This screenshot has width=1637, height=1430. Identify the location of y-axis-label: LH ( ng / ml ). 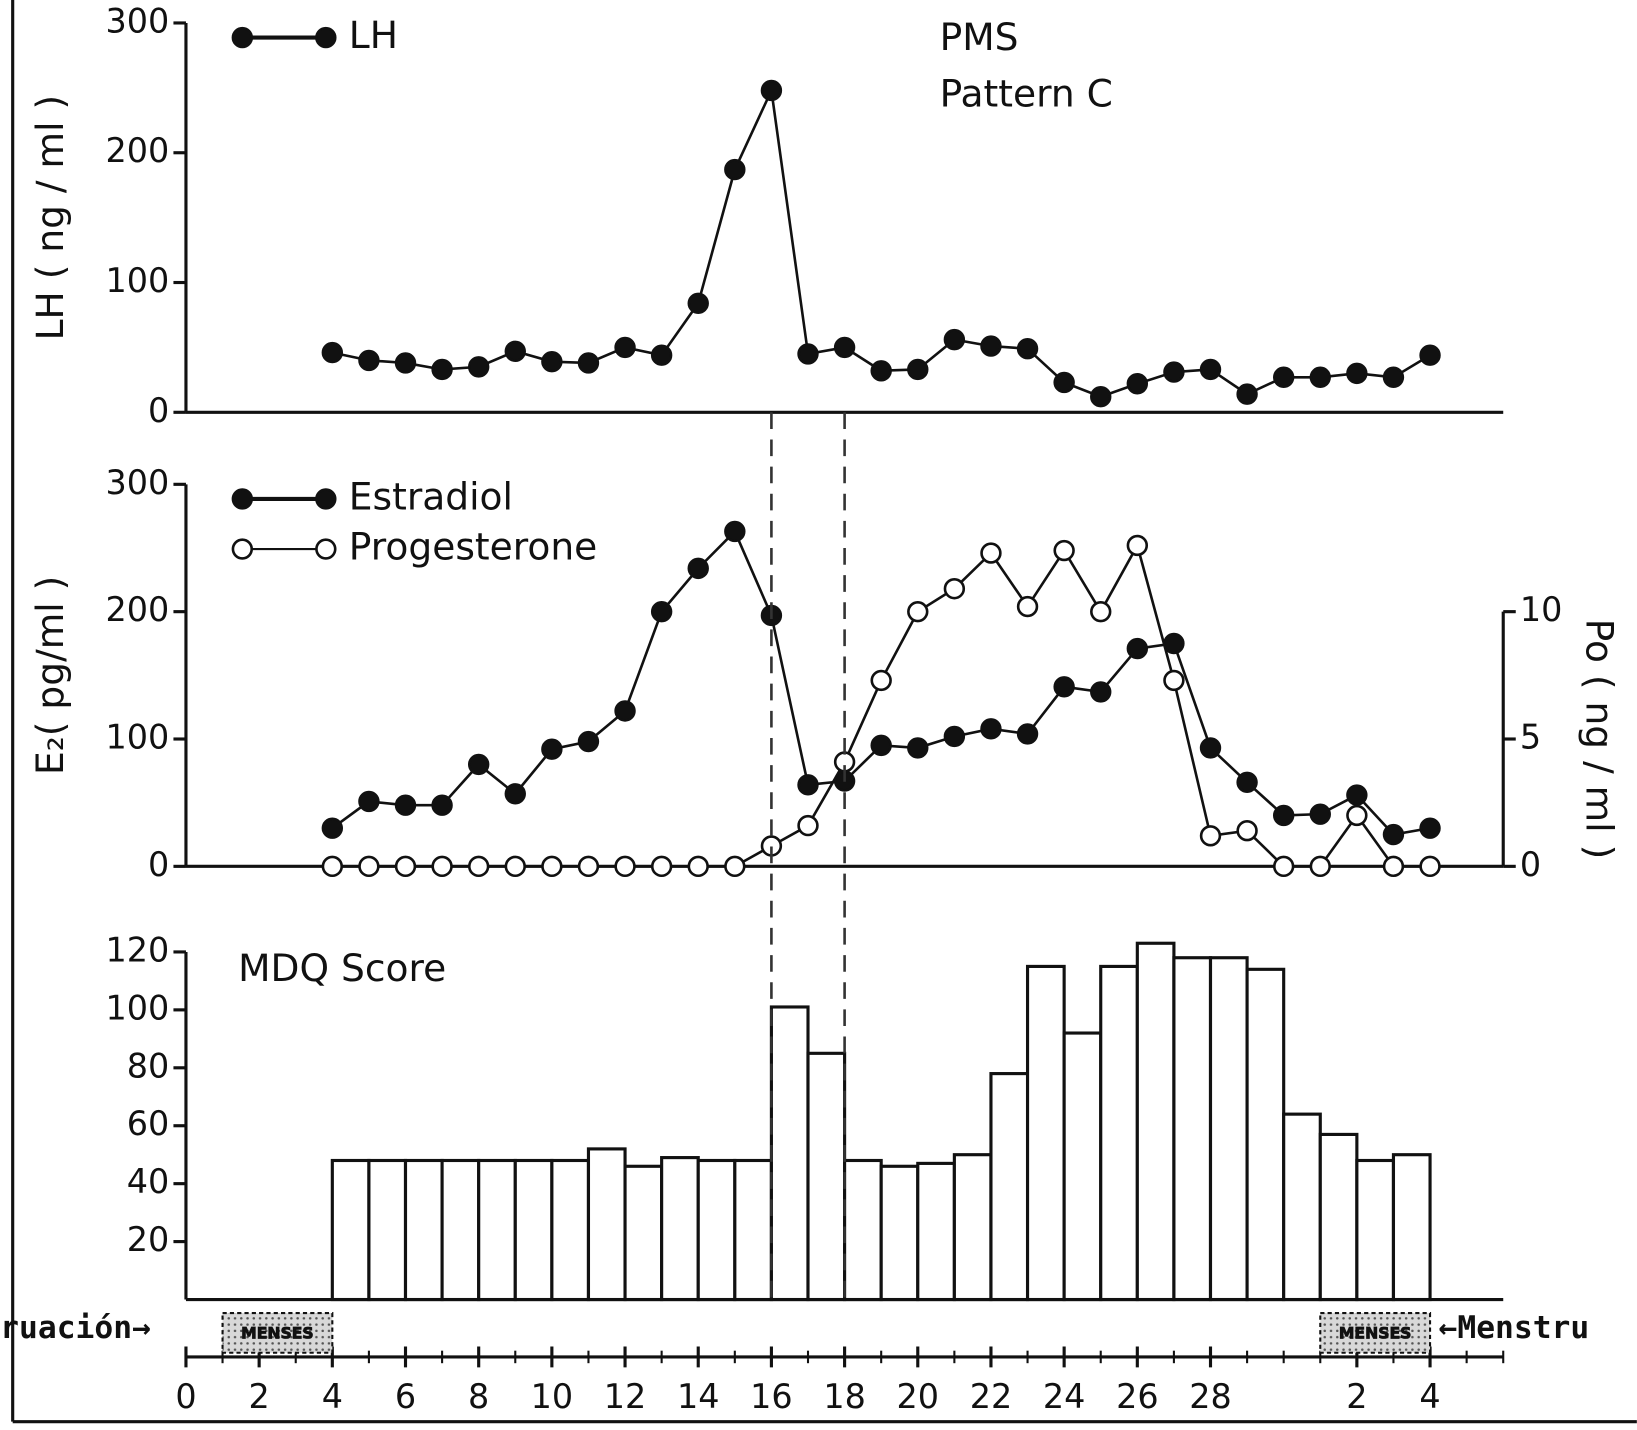
(50, 218).